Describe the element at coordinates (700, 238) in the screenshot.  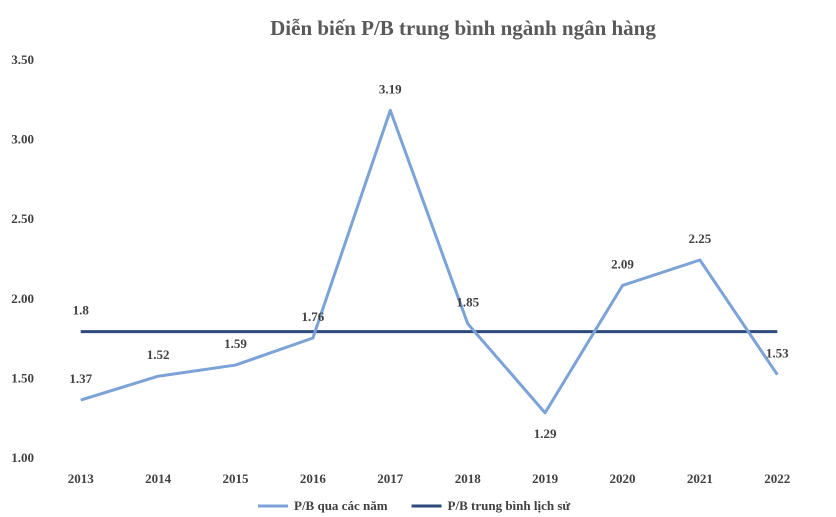
I see `data-label: 2.25` at that location.